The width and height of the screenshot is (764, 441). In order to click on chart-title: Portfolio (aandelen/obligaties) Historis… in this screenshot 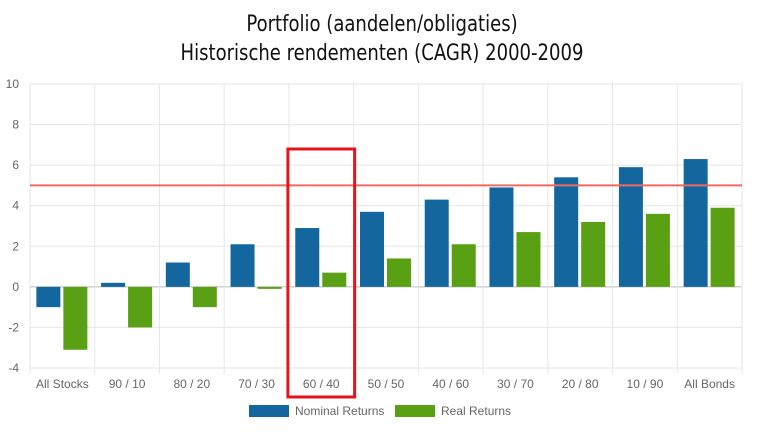, I will do `click(382, 39)`.